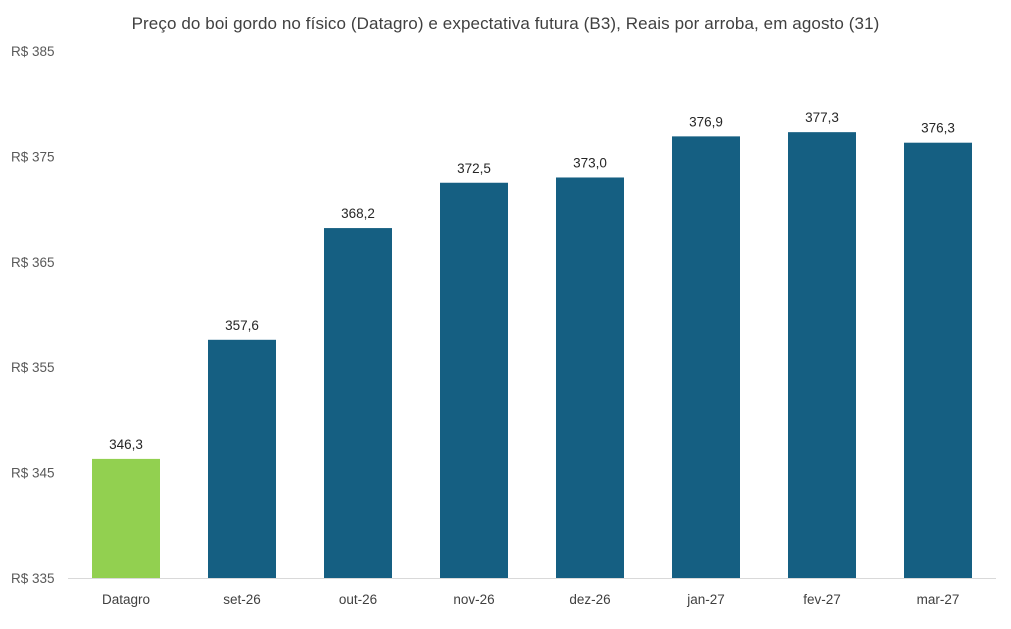  I want to click on x-tick-label: out-26, so click(358, 599).